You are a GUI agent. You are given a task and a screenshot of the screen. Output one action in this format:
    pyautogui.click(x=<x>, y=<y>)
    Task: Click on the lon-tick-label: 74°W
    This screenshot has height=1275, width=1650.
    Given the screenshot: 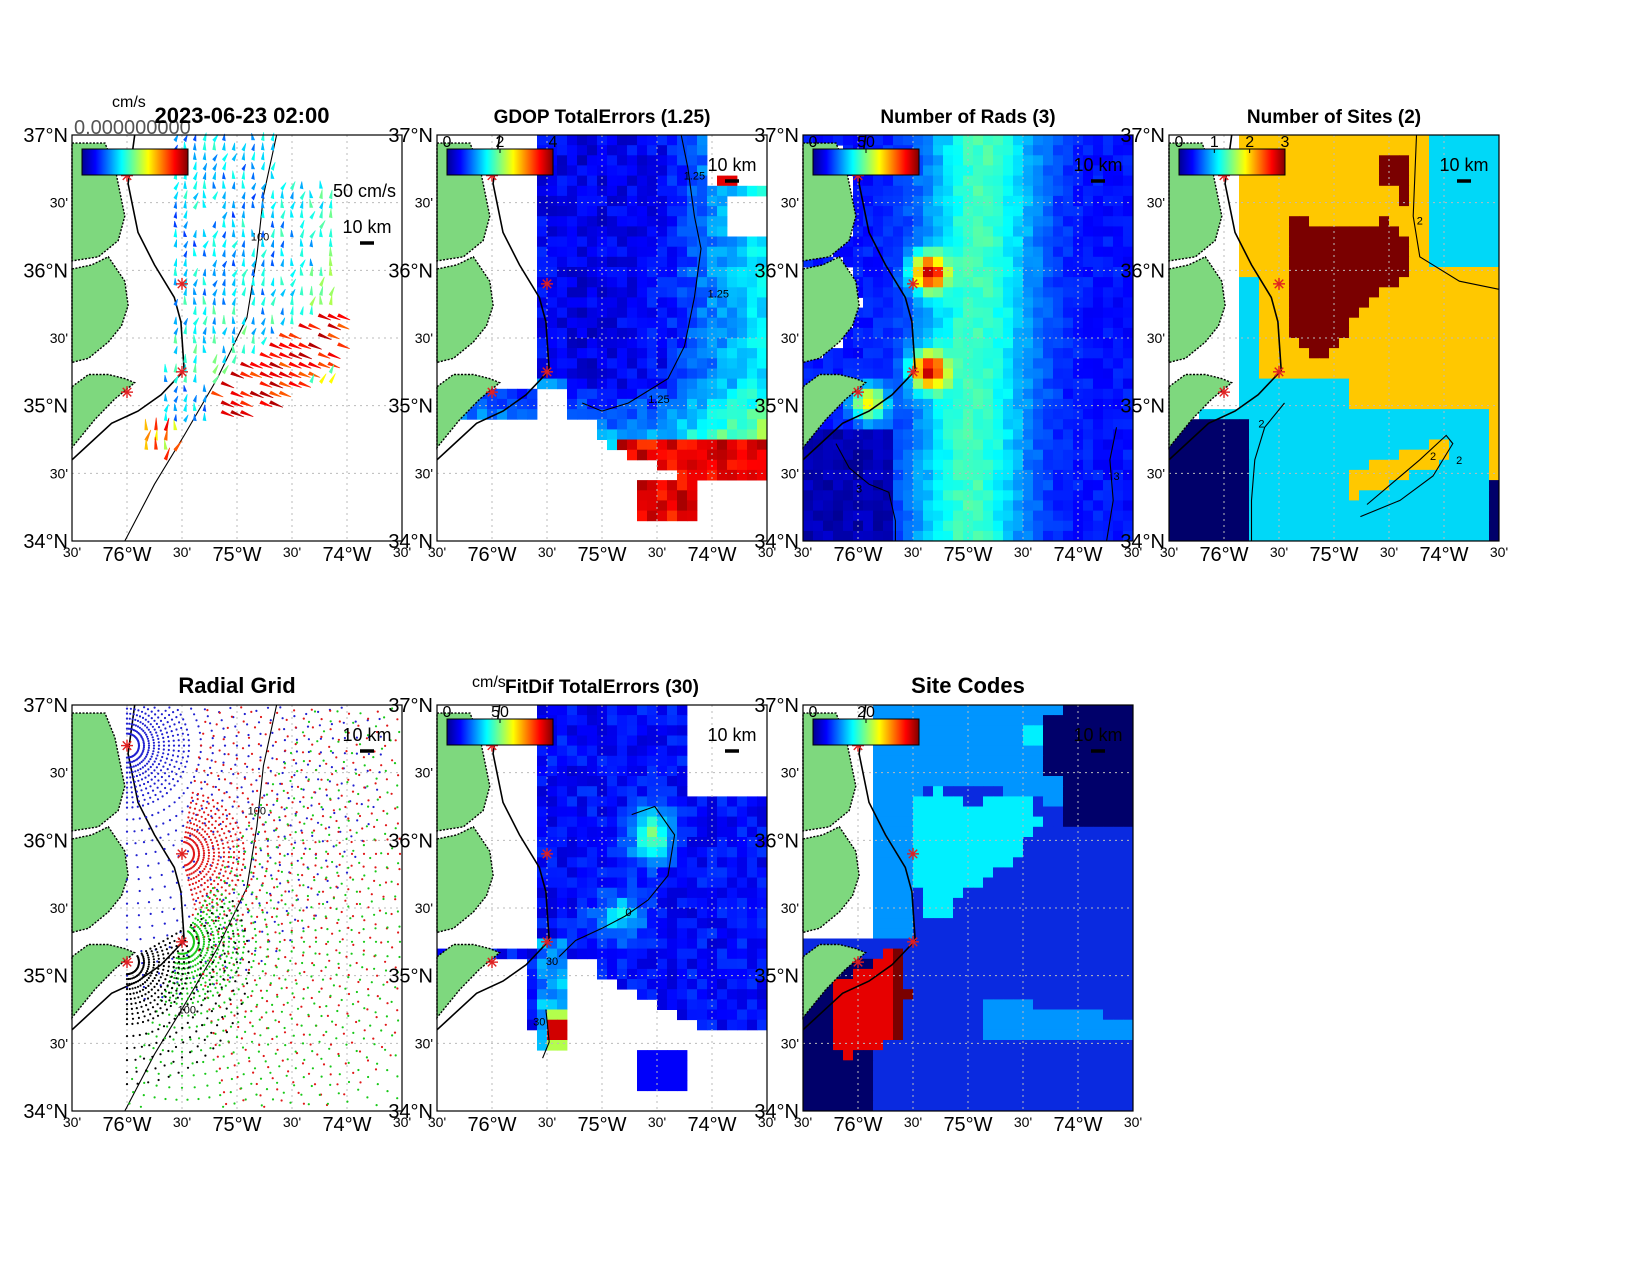 What is the action you would take?
    pyautogui.click(x=1443, y=555)
    